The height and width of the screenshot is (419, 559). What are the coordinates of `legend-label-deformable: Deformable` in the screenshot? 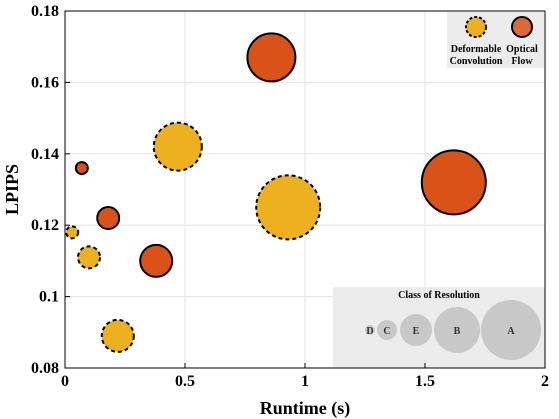 It's located at (476, 49).